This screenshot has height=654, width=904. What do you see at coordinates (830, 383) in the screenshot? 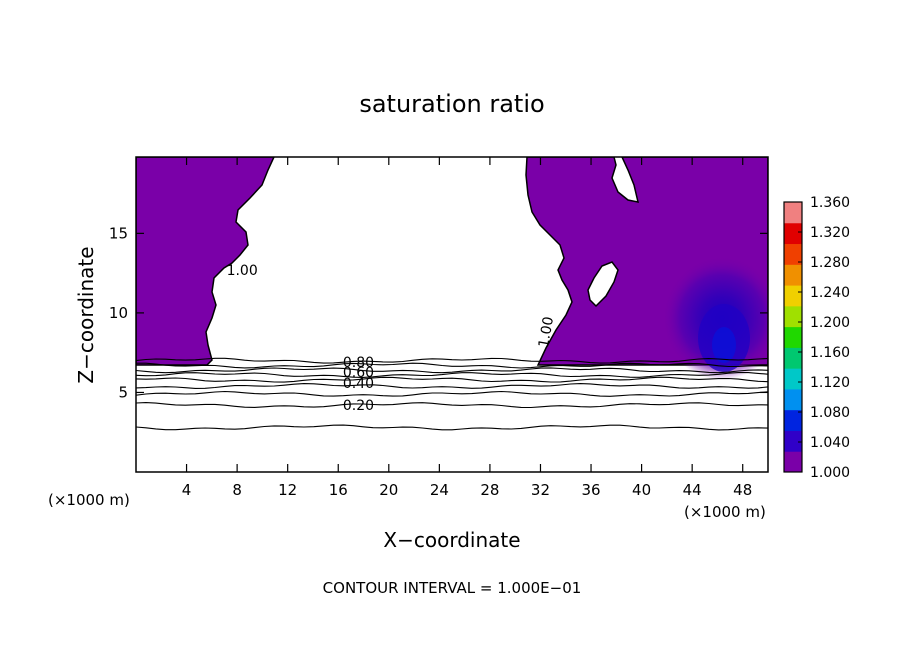
I see `colorbar-tick-label: 1.120` at bounding box center [830, 383].